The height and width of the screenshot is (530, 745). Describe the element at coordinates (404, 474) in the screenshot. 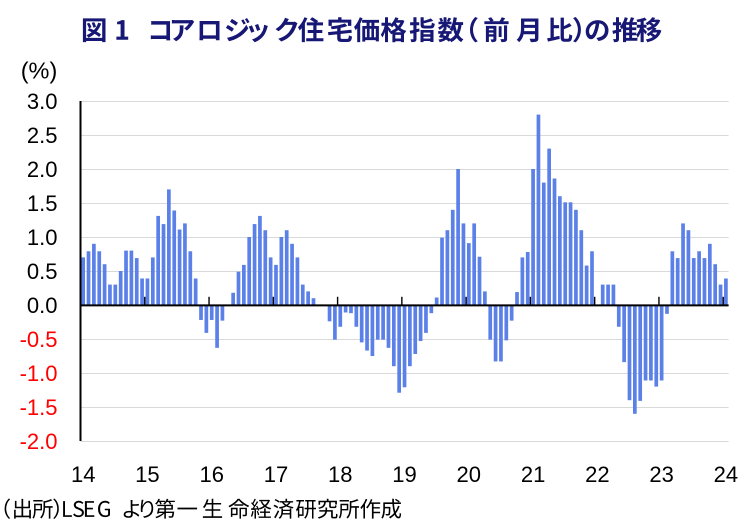

I see `svg-text: 19` at that location.